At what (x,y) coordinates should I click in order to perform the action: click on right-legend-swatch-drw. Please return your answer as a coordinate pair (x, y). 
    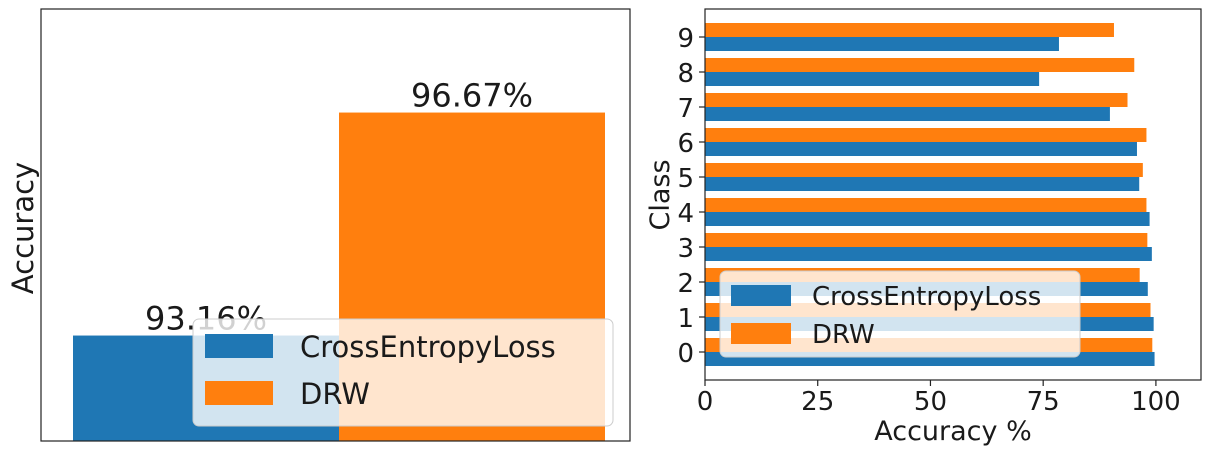
    Looking at the image, I should click on (761, 333).